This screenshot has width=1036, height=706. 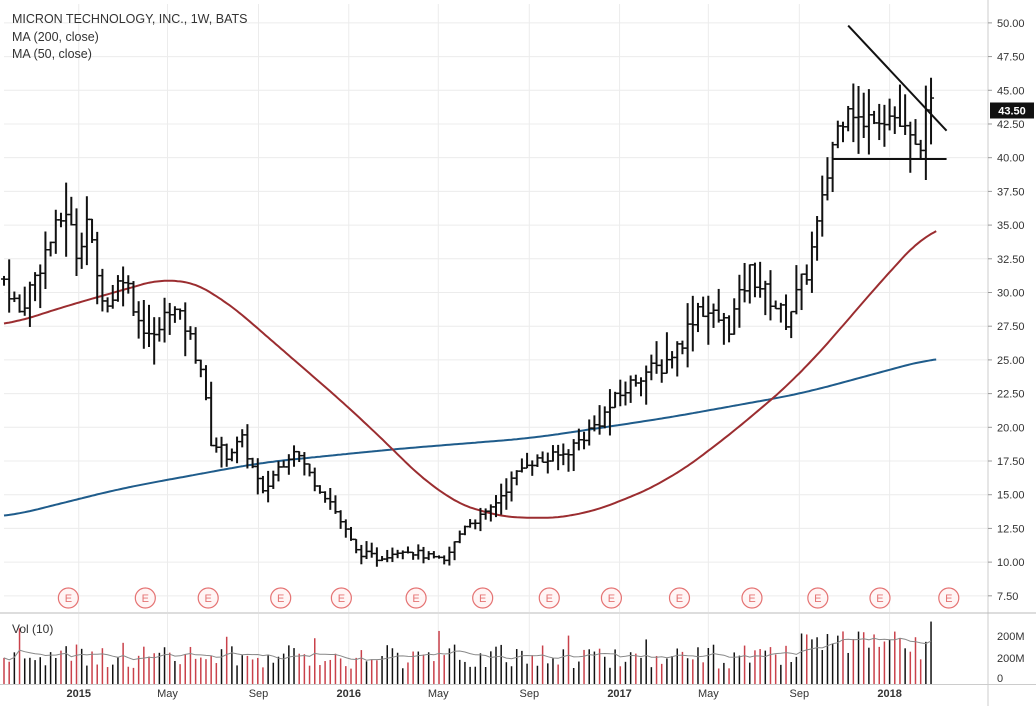 I want to click on legend-ma-50: MA (50, close), so click(x=52, y=54).